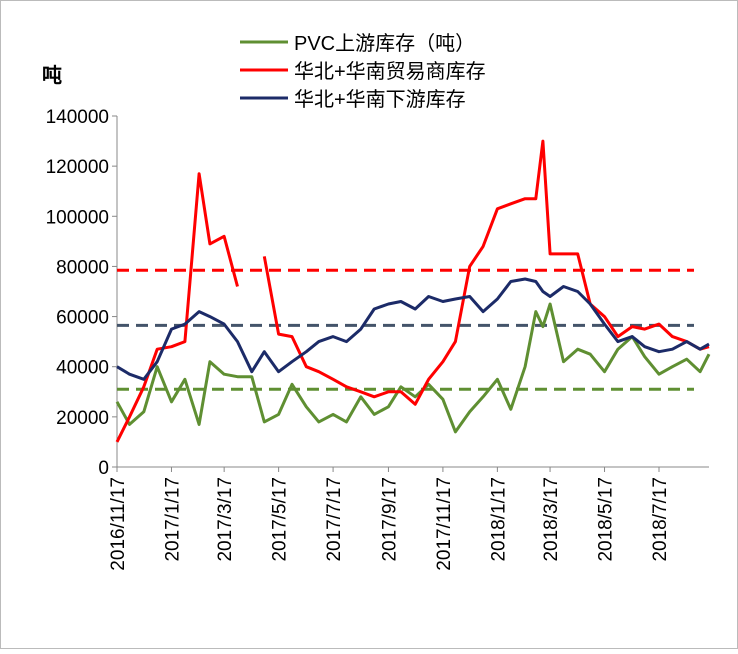 Image resolution: width=738 pixels, height=654 pixels. What do you see at coordinates (77, 117) in the screenshot?
I see `y-tick-label: 140000` at bounding box center [77, 117].